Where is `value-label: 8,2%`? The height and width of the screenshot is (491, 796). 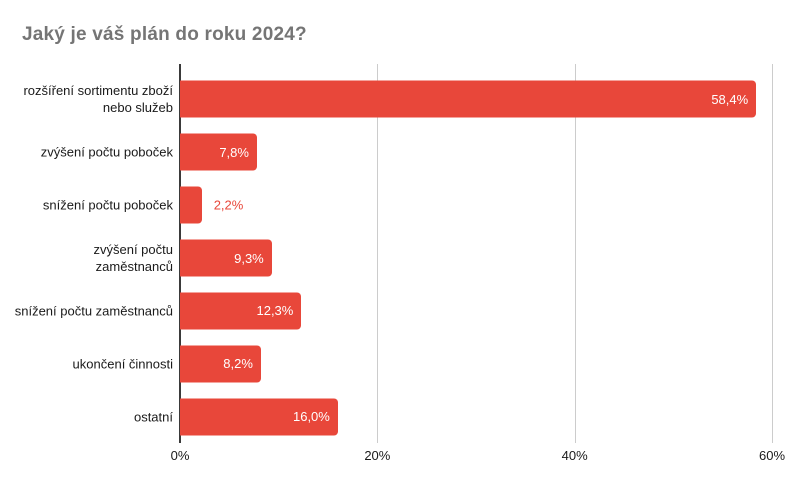 value-label: 8,2% is located at coordinates (238, 364).